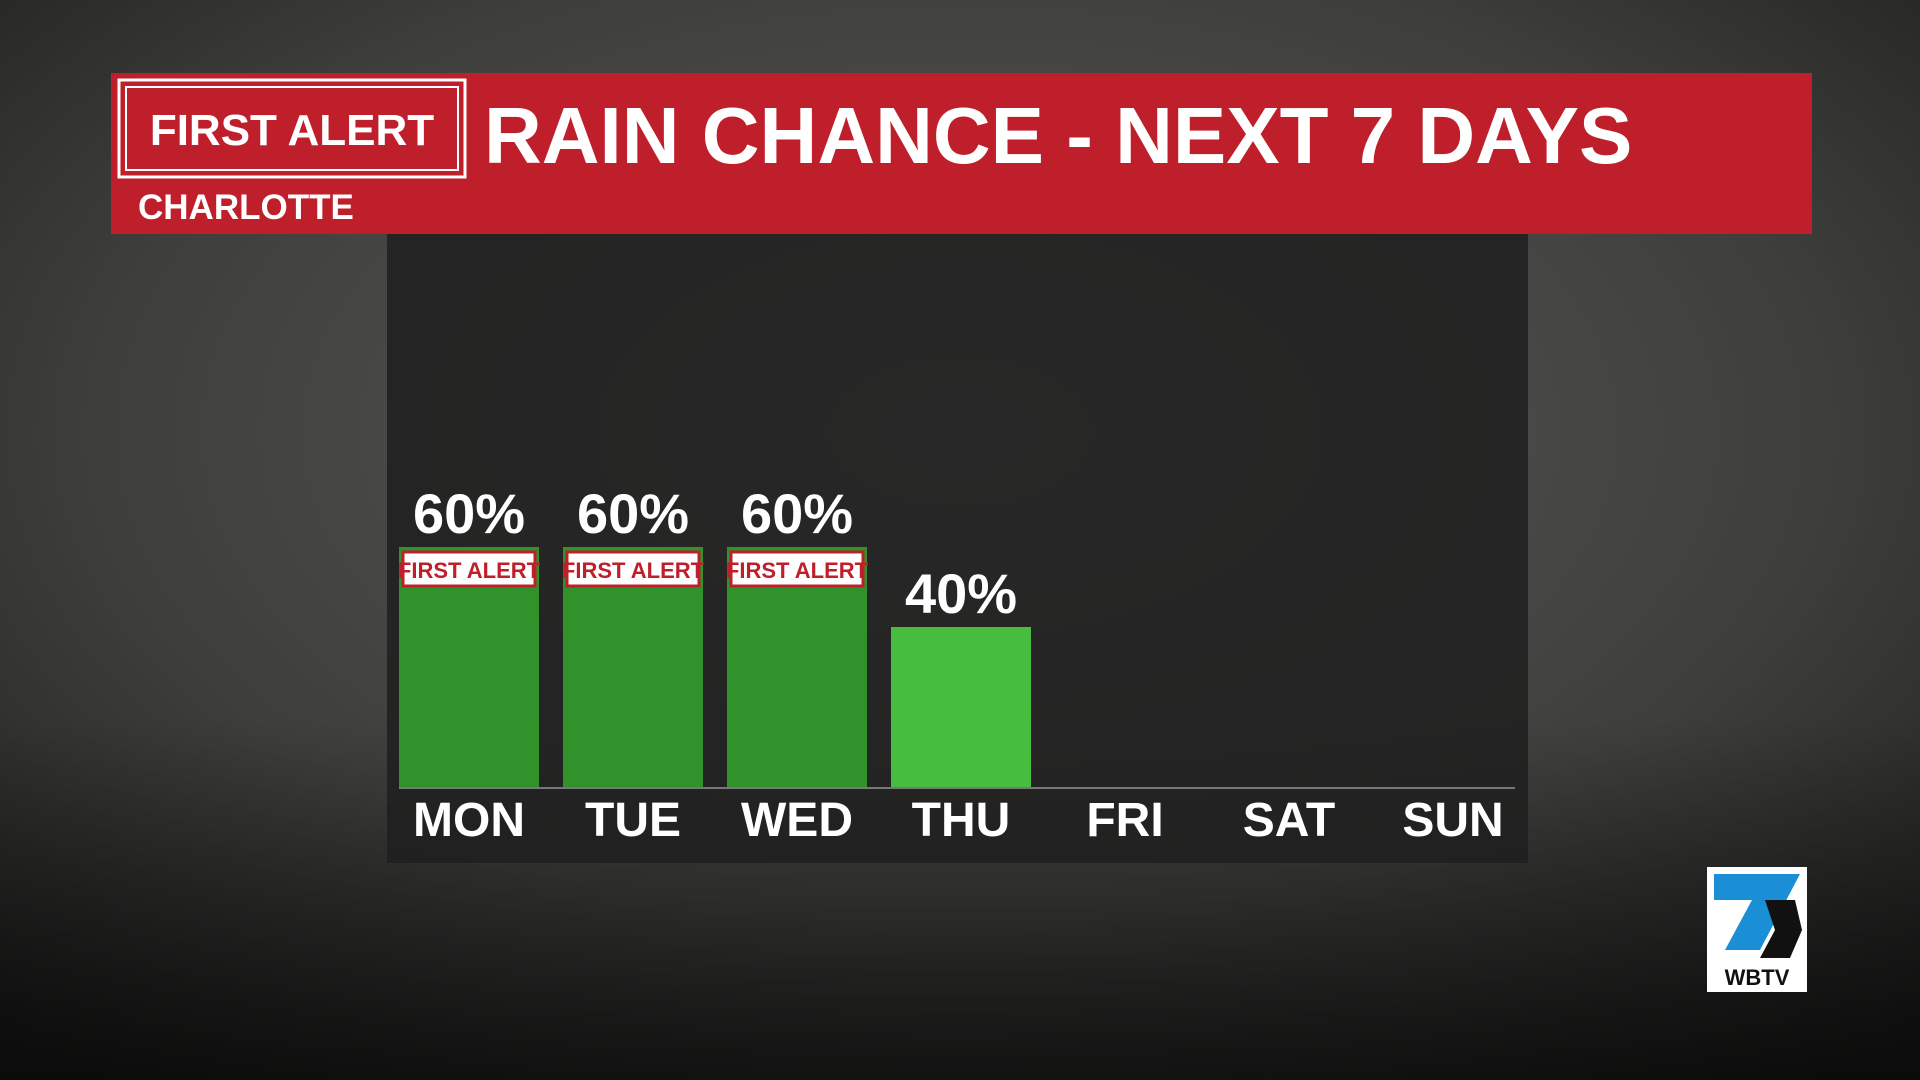 Image resolution: width=1920 pixels, height=1080 pixels. I want to click on logo: WBTV, so click(1757, 929).